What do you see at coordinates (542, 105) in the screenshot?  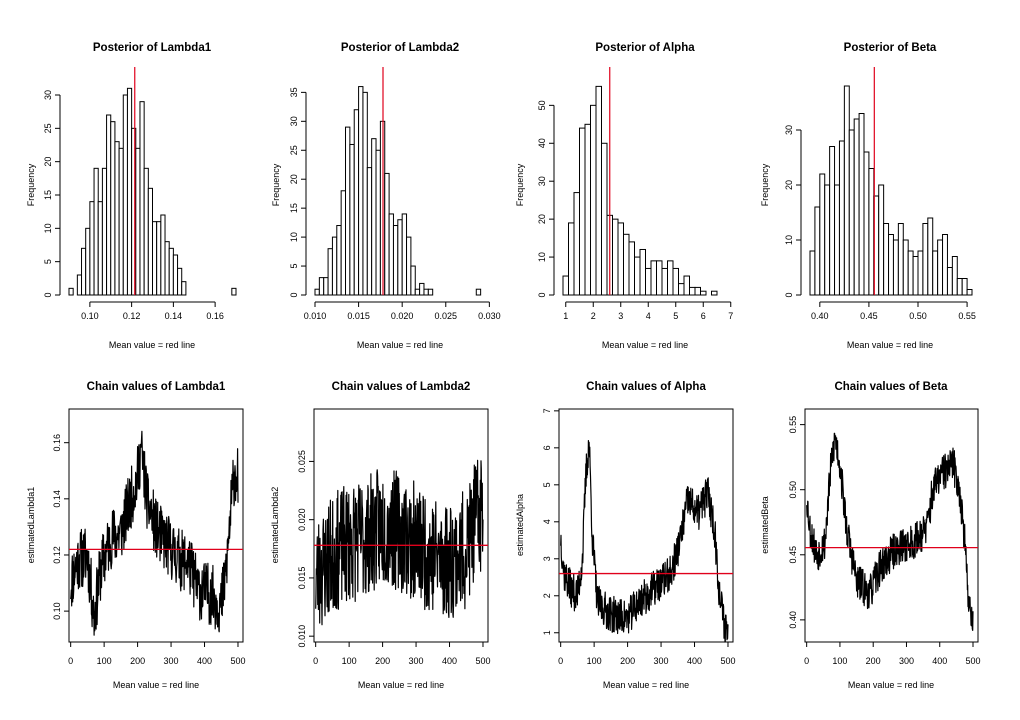 I see `y-tick-label: 50` at bounding box center [542, 105].